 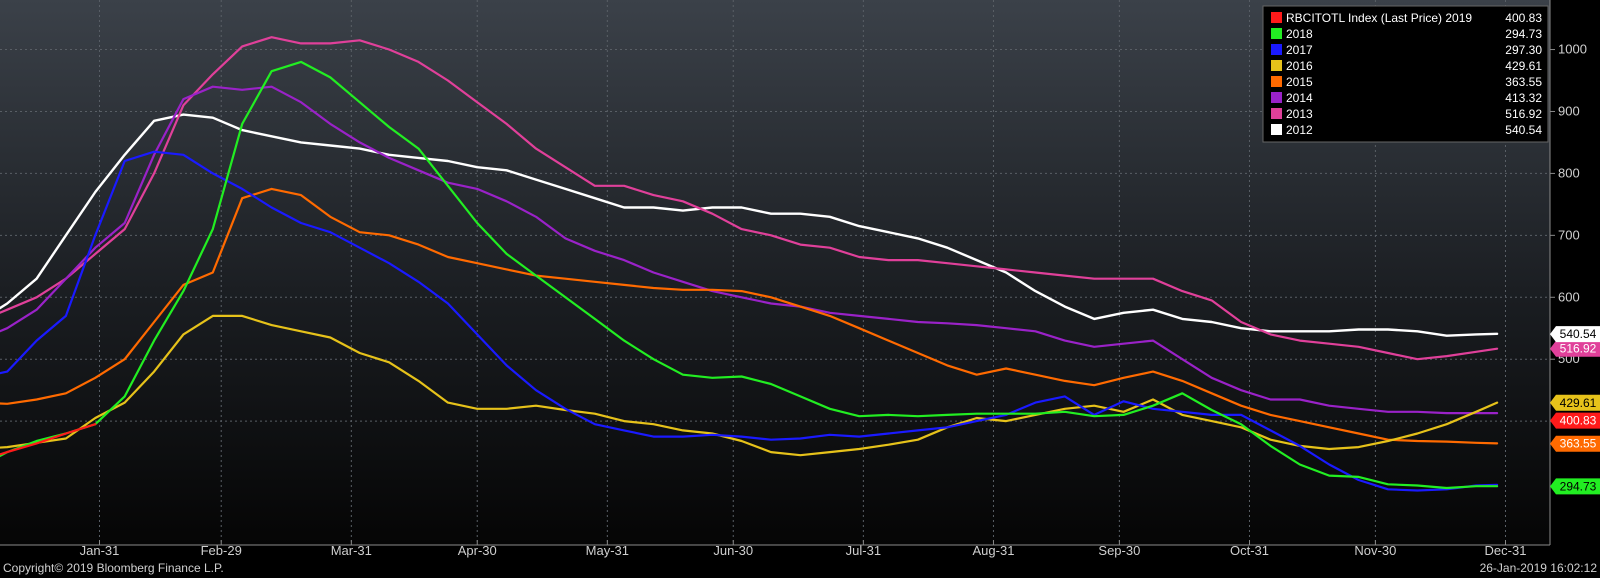 I want to click on legend-item: 2014 413.32, so click(x=1406, y=98).